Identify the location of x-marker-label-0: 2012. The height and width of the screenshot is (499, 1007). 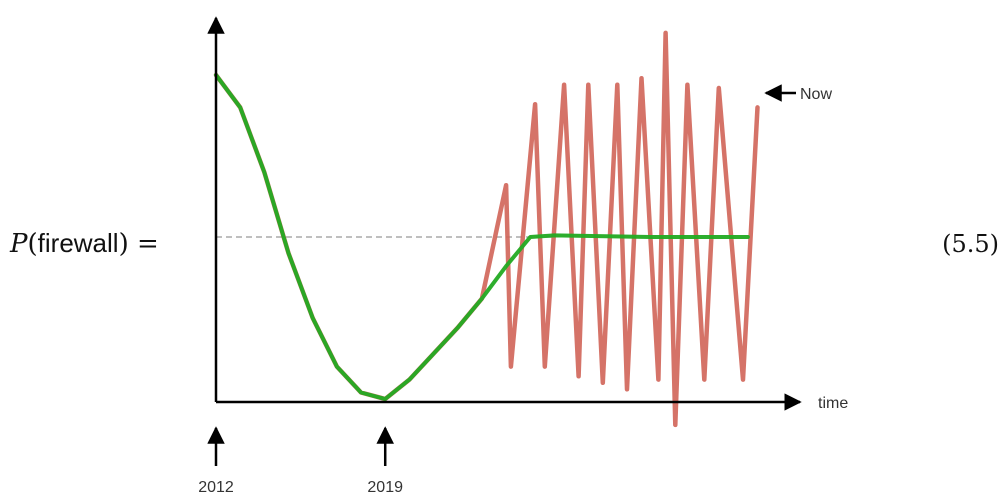
(216, 487).